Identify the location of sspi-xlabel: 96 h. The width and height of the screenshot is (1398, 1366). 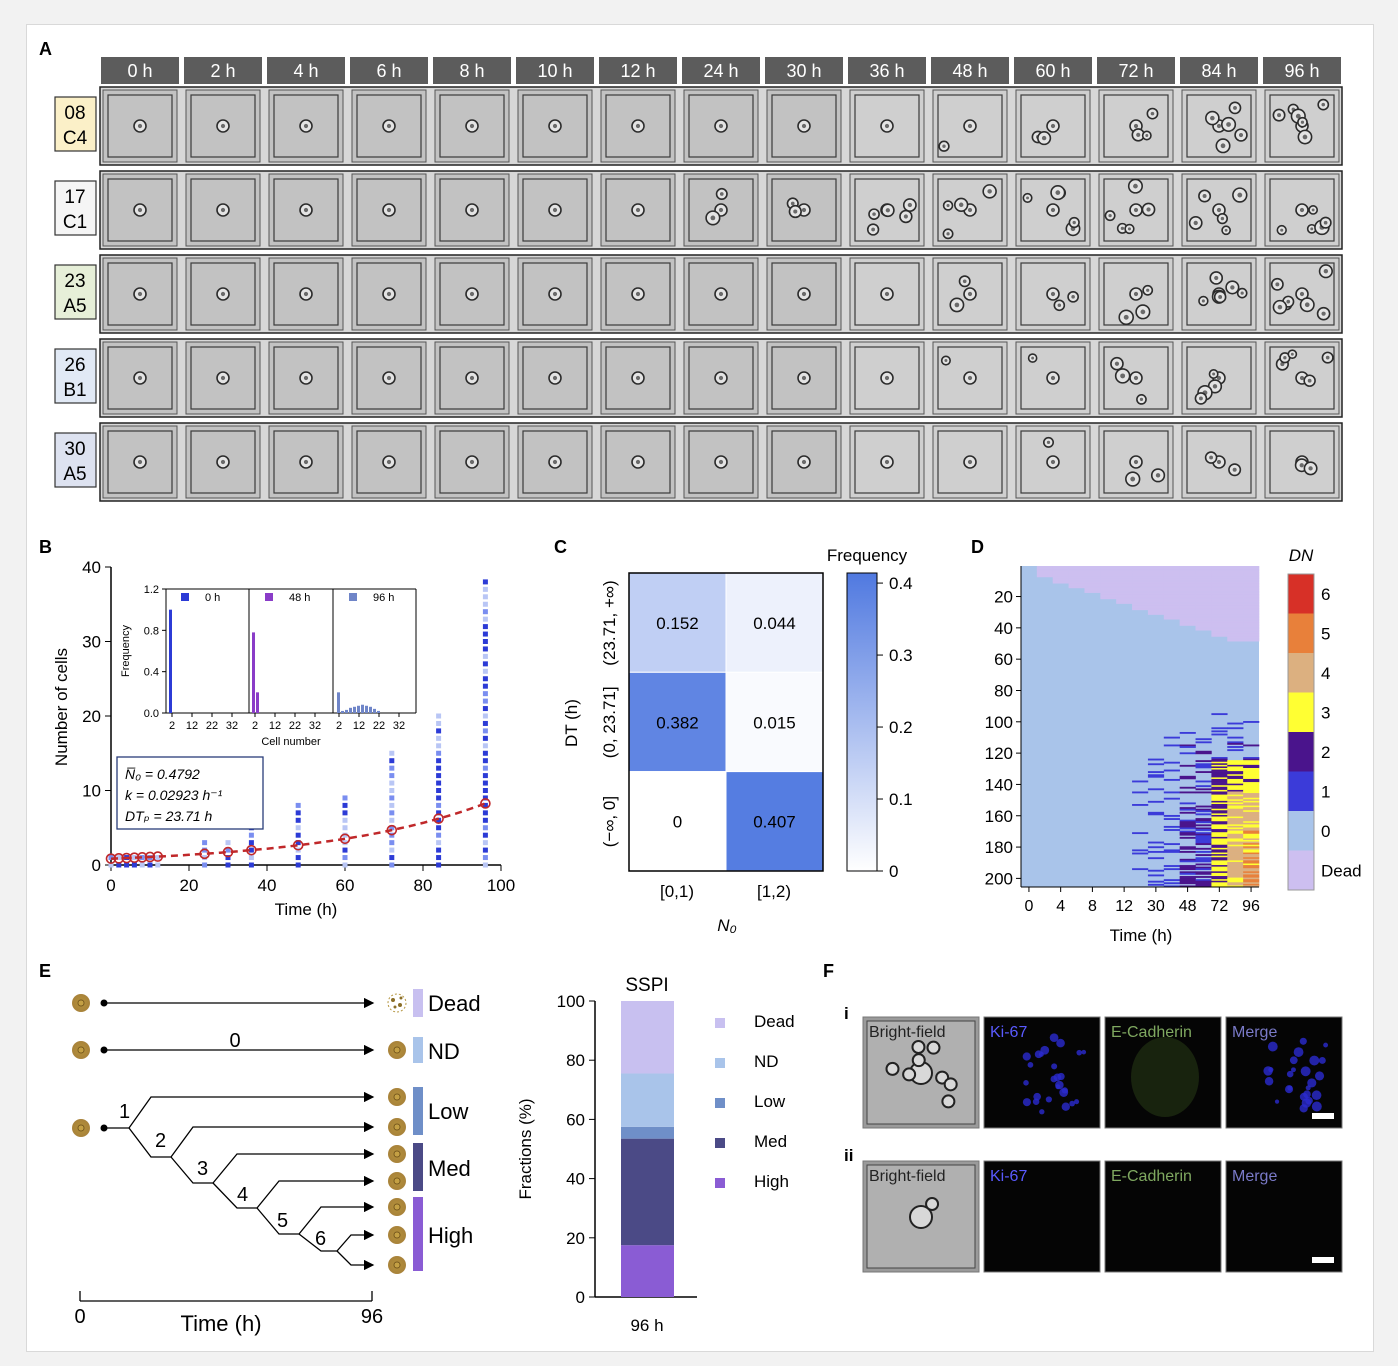
(646, 1325).